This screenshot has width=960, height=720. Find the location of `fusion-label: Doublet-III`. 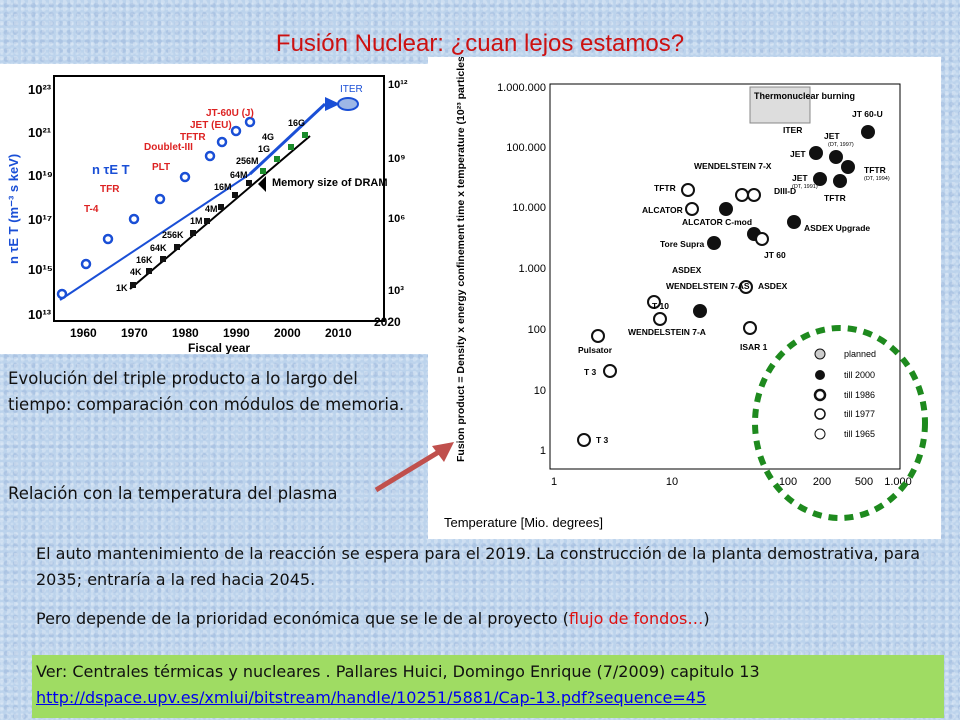

fusion-label: Doublet-III is located at coordinates (168, 147).